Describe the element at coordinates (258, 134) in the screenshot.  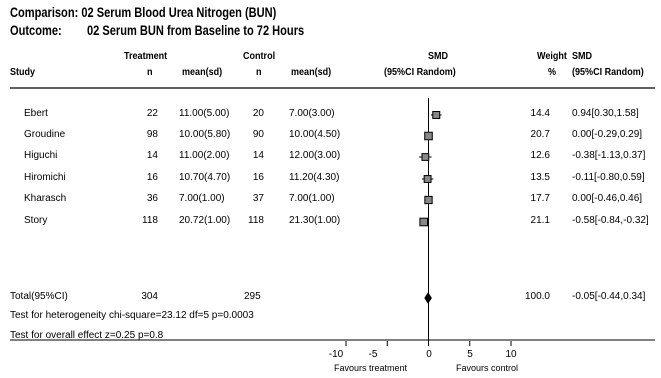
I see `control-n: 90` at that location.